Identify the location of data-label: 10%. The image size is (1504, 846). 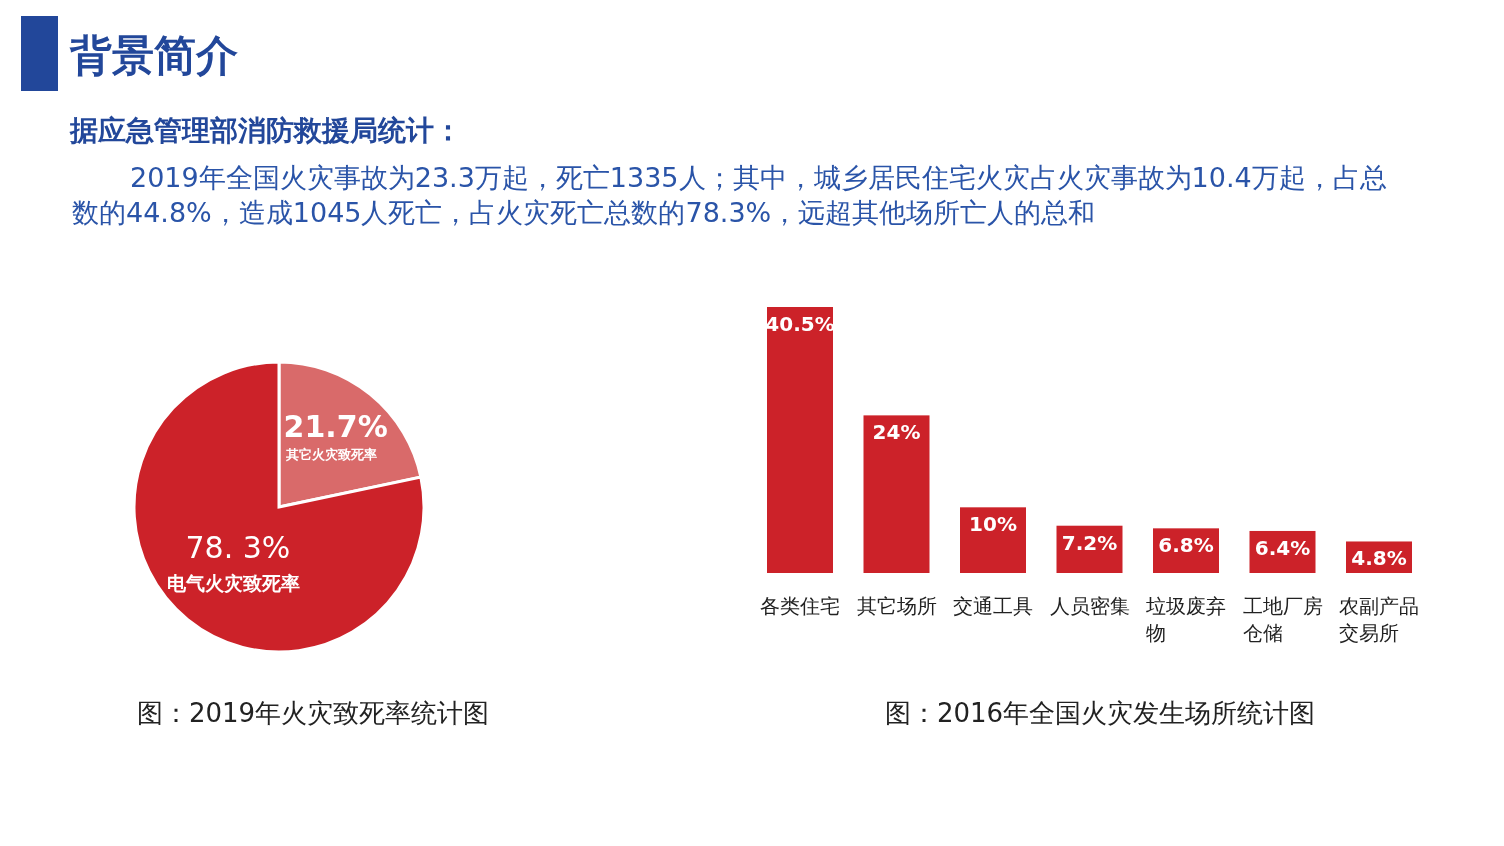
(993, 524).